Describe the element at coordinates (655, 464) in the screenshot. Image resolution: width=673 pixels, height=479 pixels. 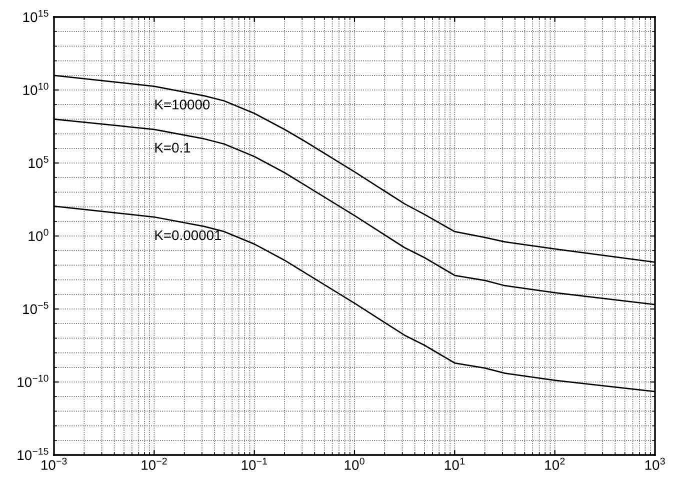
I see `x-tick-label: 10$^{3}$` at that location.